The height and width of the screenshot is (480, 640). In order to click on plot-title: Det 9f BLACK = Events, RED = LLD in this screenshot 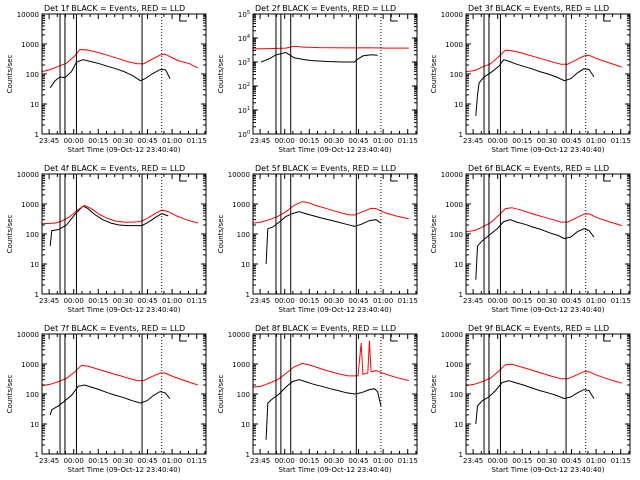, I will do `click(538, 328)`.